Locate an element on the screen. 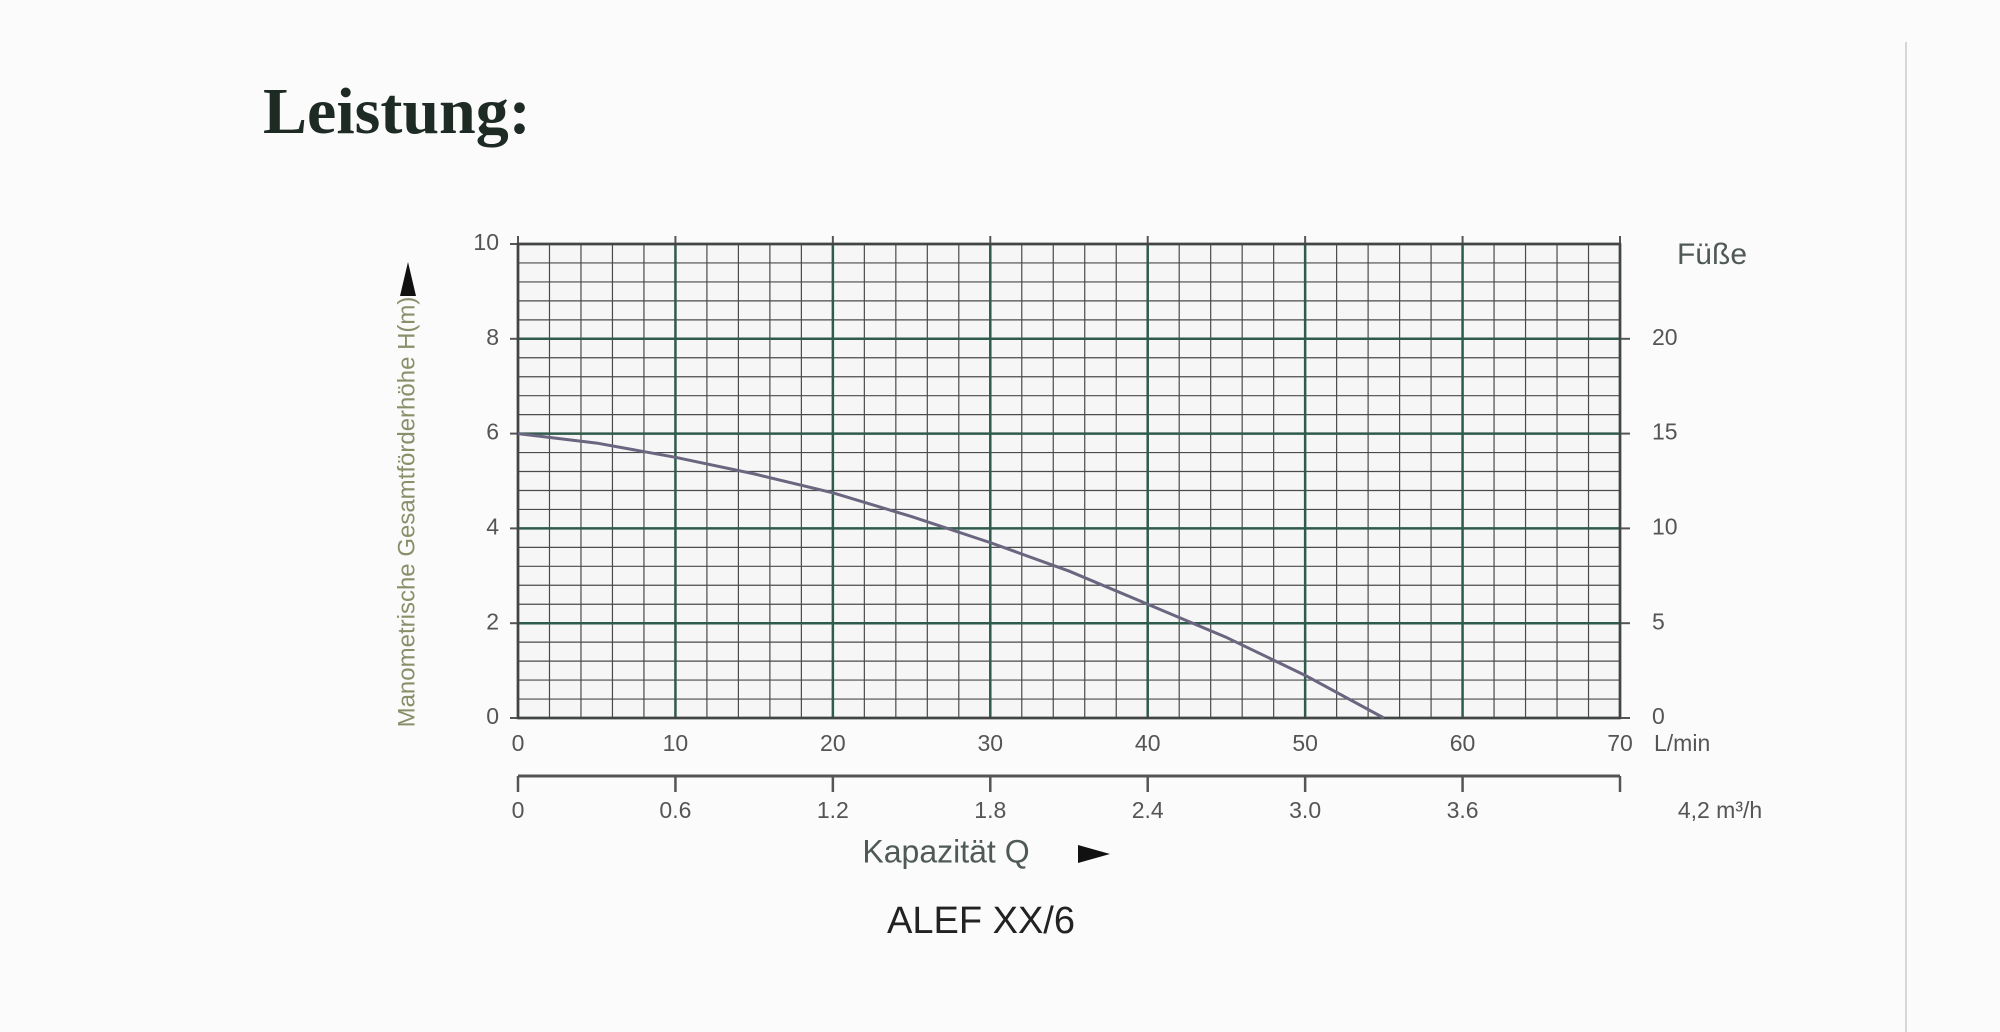  y-tick-label: 4 is located at coordinates (492, 526).